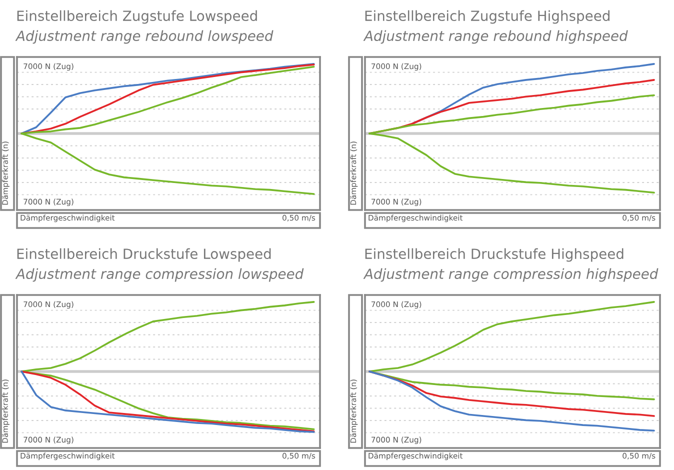 The image size is (674, 470). What do you see at coordinates (495, 37) in the screenshot?
I see `chart-subtitle: Adjustment range rebound highspeed` at bounding box center [495, 37].